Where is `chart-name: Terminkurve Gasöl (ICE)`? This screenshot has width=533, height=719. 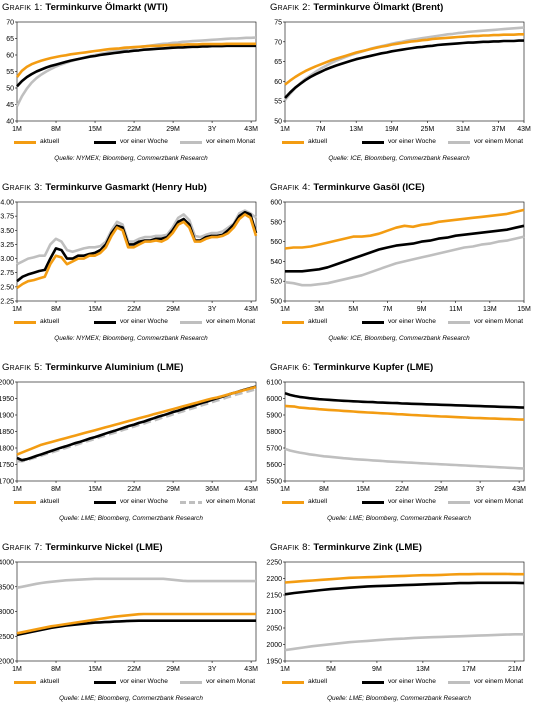
chart-name: Terminkurve Gasöl (ICE) is located at coordinates (369, 187).